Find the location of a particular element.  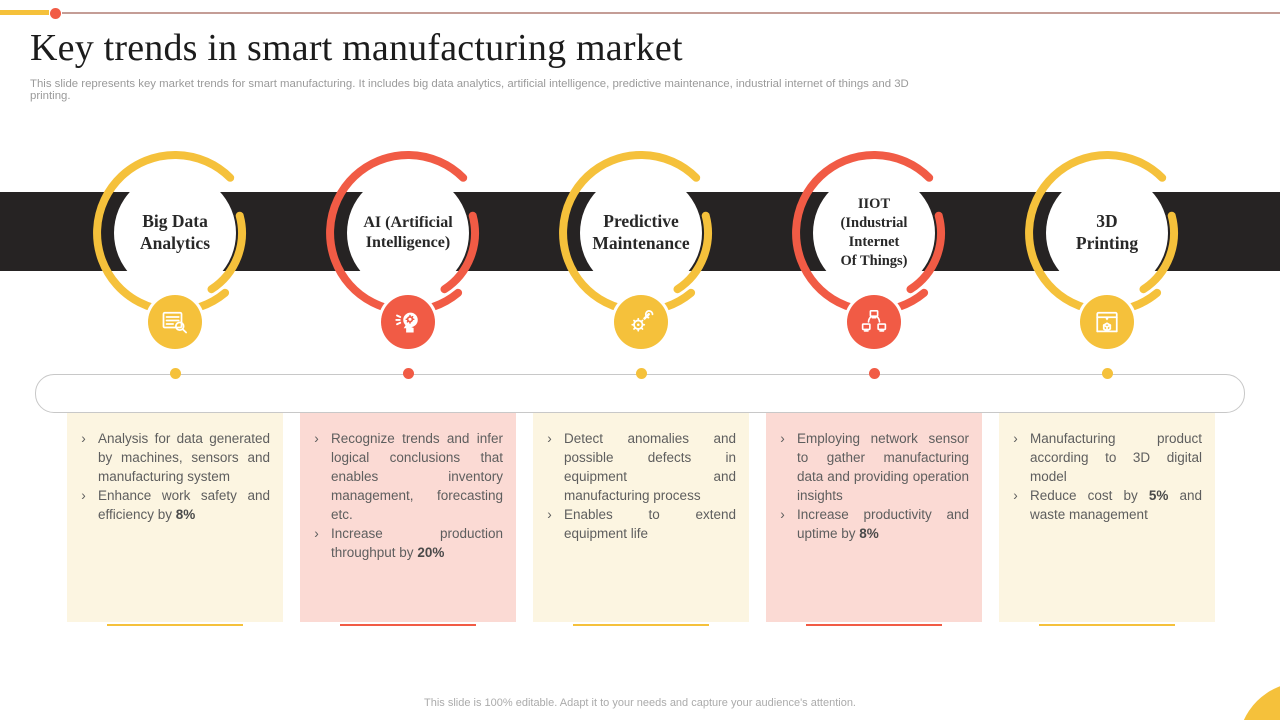

trend-ring is located at coordinates (402, 233).